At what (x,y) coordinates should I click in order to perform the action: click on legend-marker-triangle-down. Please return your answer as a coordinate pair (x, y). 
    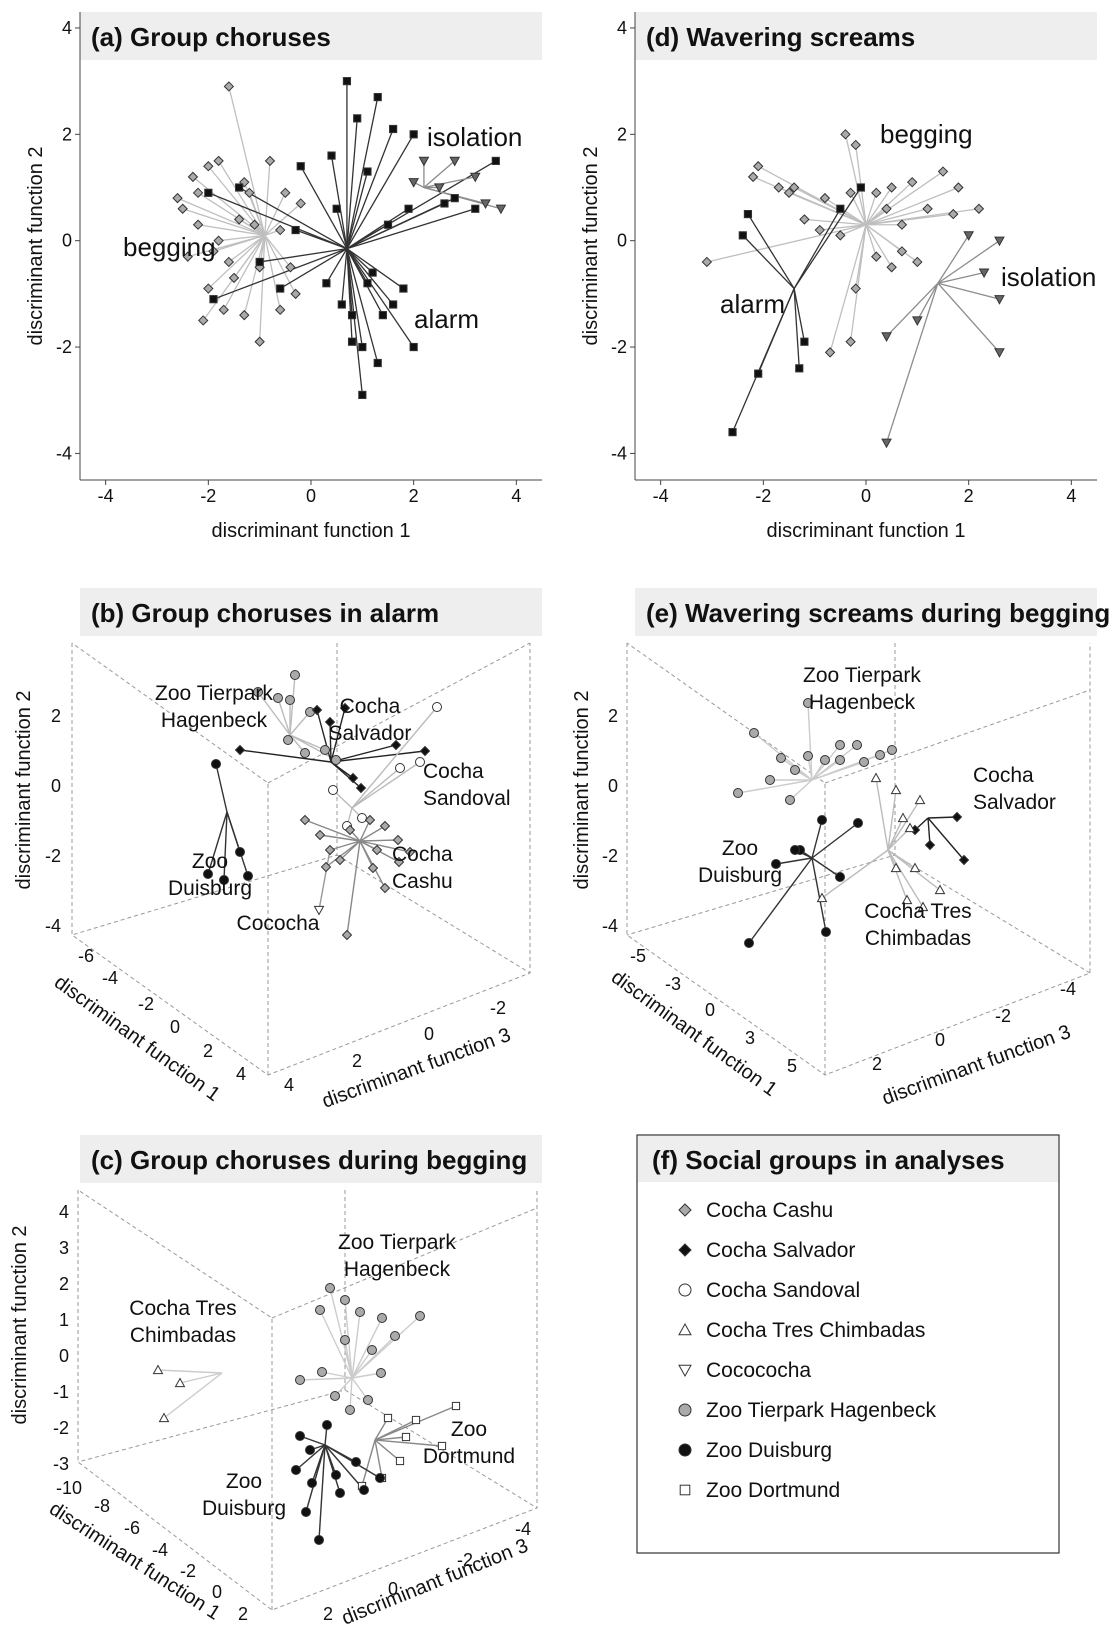
    Looking at the image, I should click on (685, 1371).